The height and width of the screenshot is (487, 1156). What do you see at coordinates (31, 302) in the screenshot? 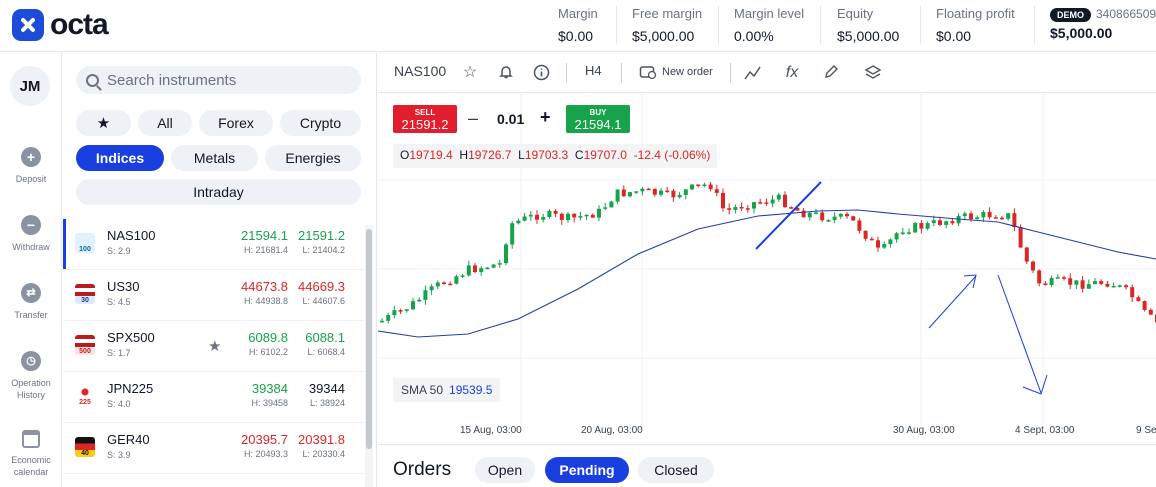
I see `rail-transfer: ⇄ Transfer` at bounding box center [31, 302].